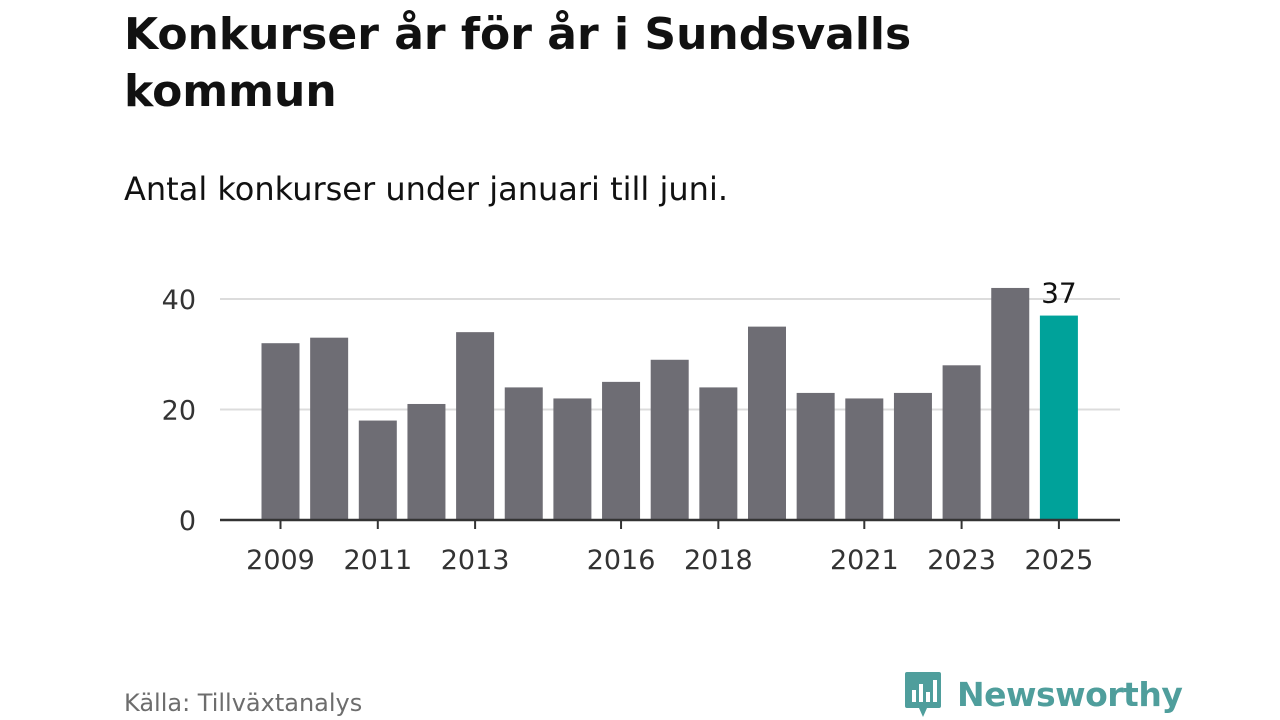  What do you see at coordinates (961, 560) in the screenshot?
I see `x-tick-label: 2023` at bounding box center [961, 560].